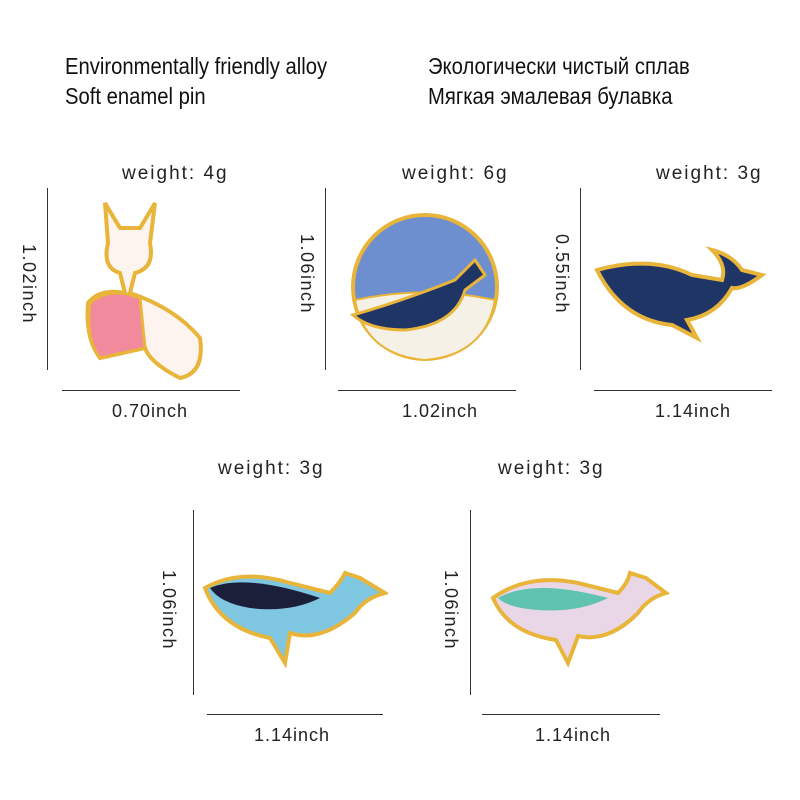 This screenshot has width=800, height=800. What do you see at coordinates (562, 274) in the screenshot?
I see `height-label: 0.55inch` at bounding box center [562, 274].